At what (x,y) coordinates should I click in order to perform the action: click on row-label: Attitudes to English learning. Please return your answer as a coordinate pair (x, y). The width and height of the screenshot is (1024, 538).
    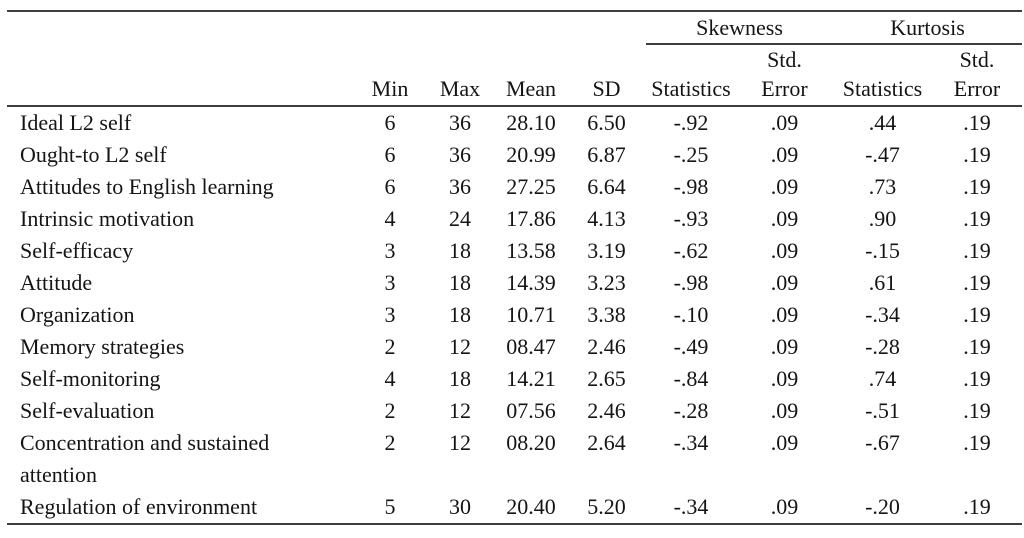
    Looking at the image, I should click on (181, 187).